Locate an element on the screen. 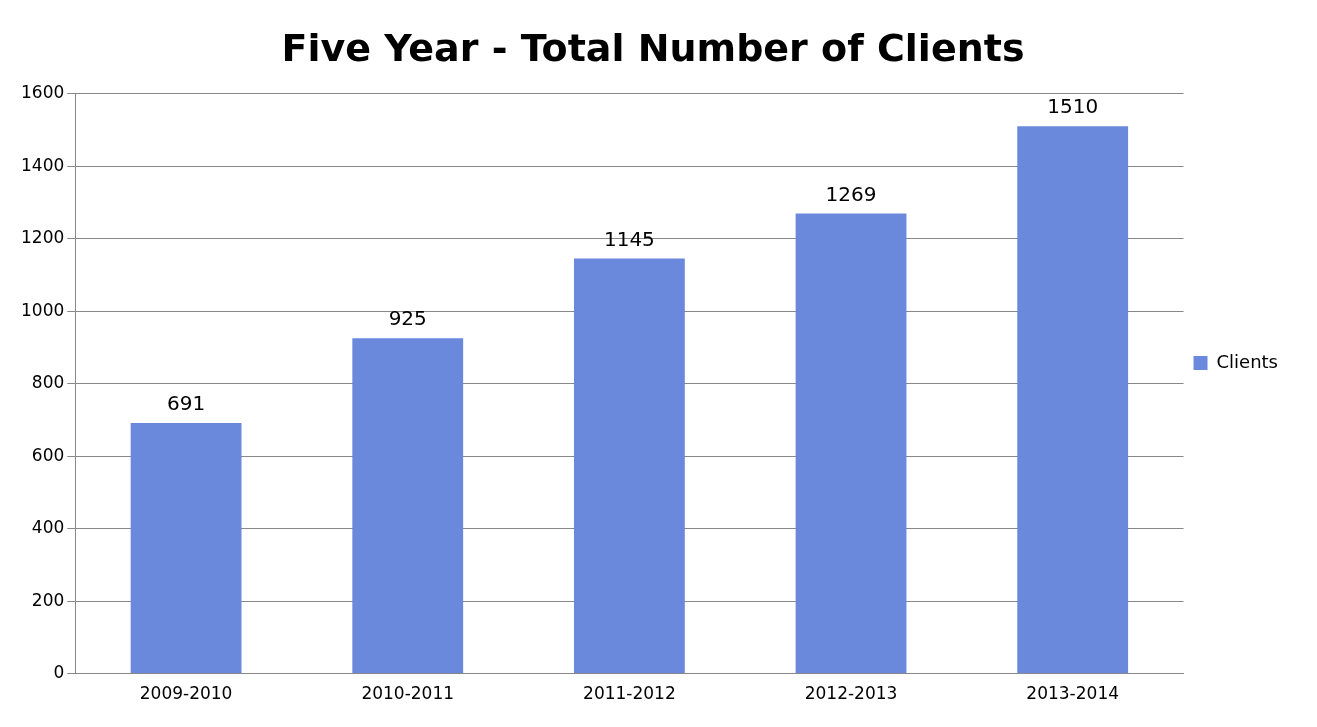  x-tick-label: 2010-2011 is located at coordinates (408, 693).